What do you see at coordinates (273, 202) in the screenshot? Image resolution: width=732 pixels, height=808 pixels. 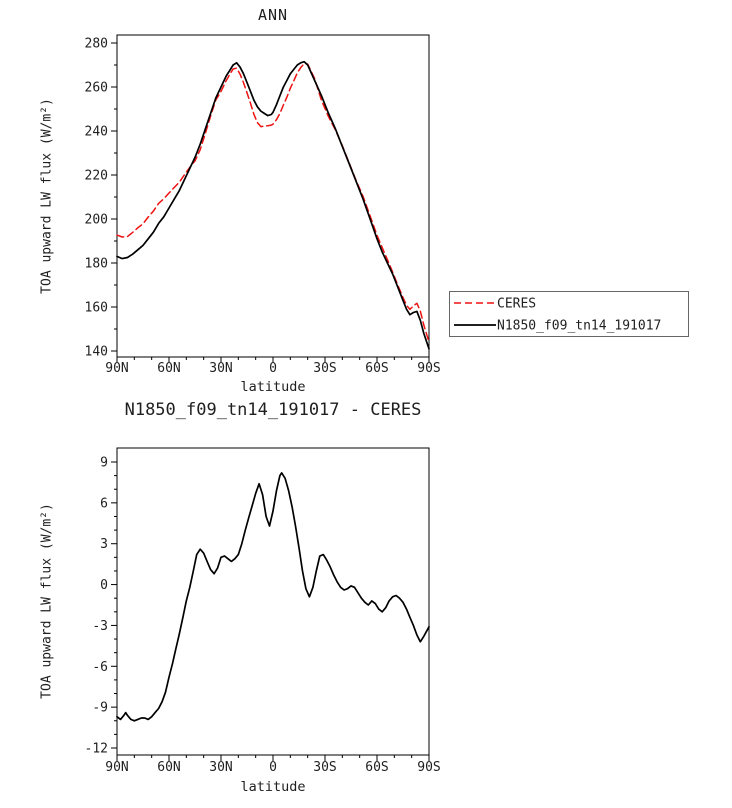 I see `series-line-ceres` at bounding box center [273, 202].